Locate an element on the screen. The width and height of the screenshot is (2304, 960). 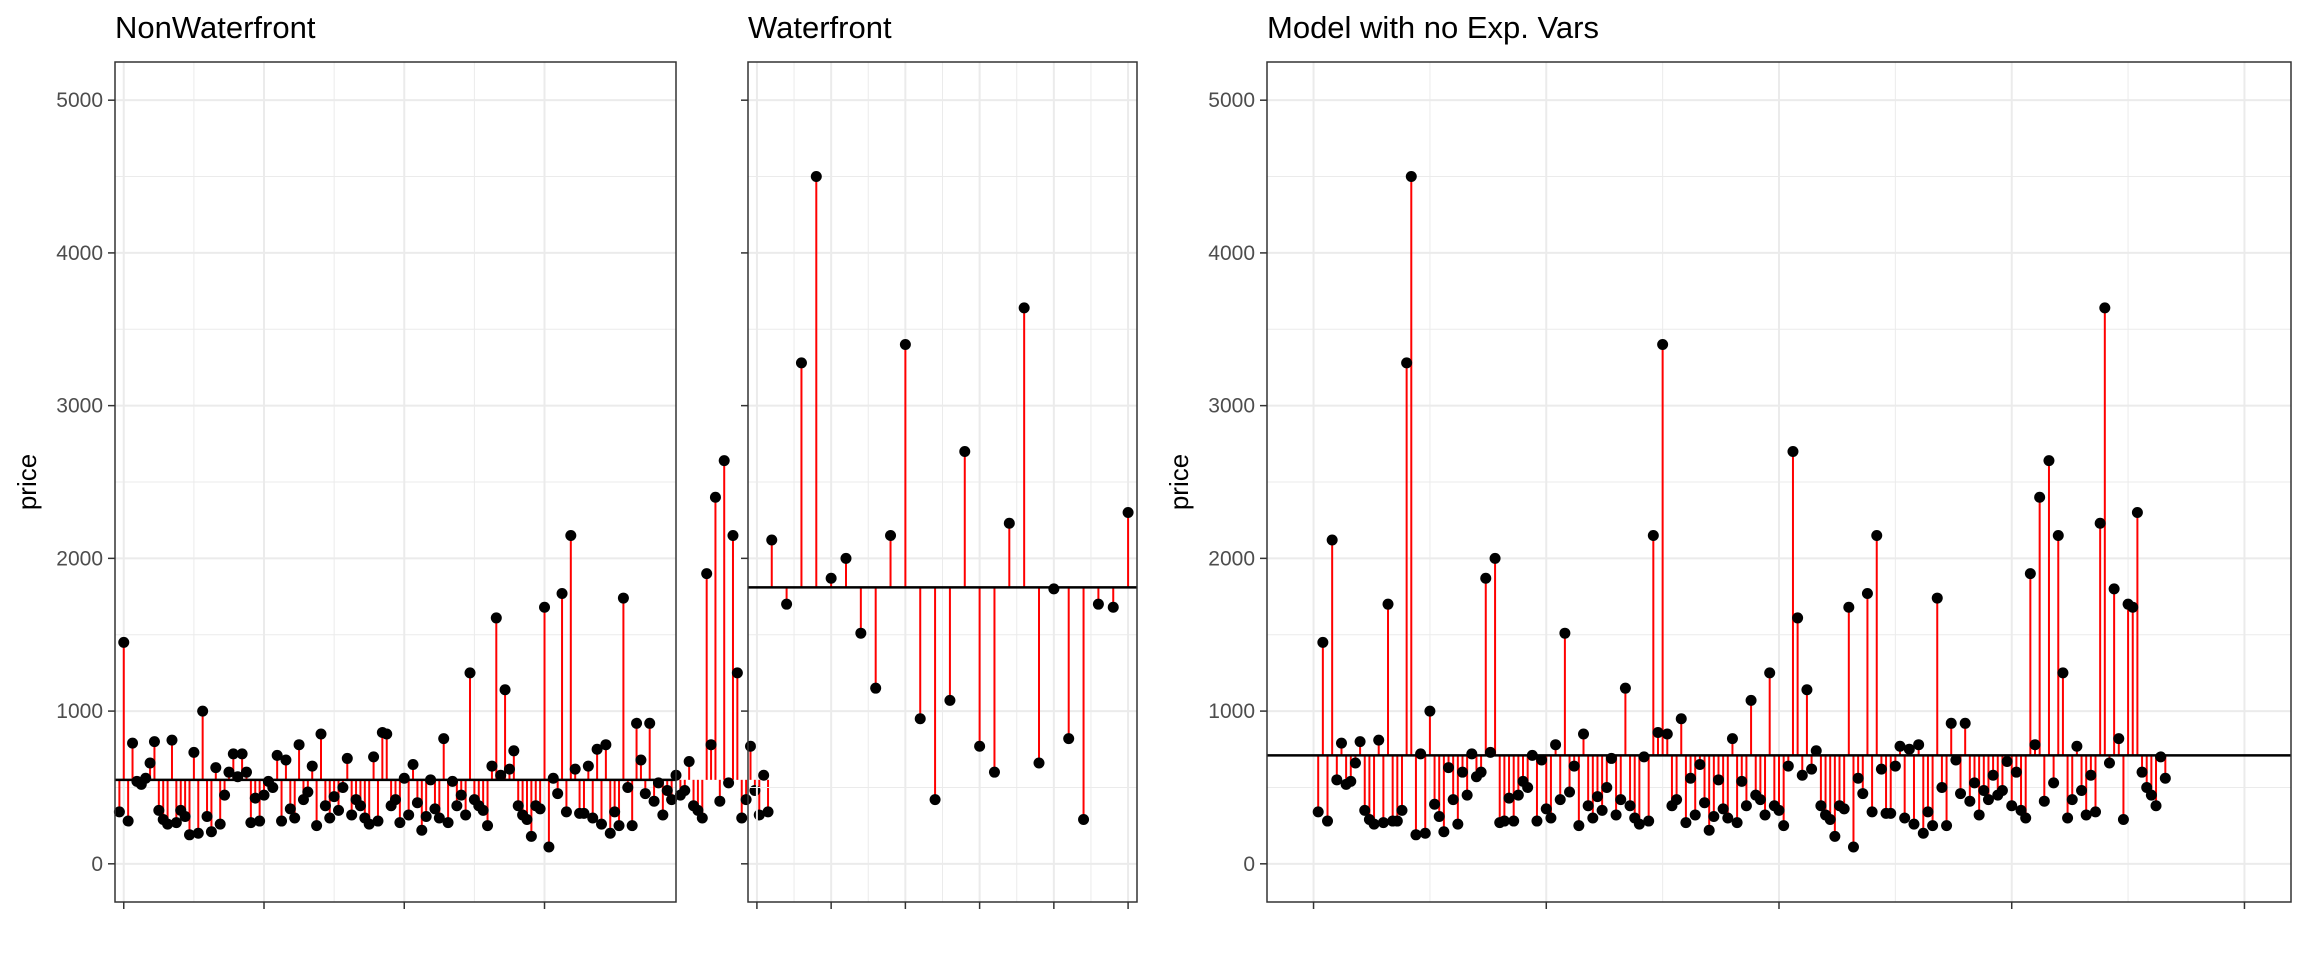
y-tick-label: 0 is located at coordinates (97, 864).